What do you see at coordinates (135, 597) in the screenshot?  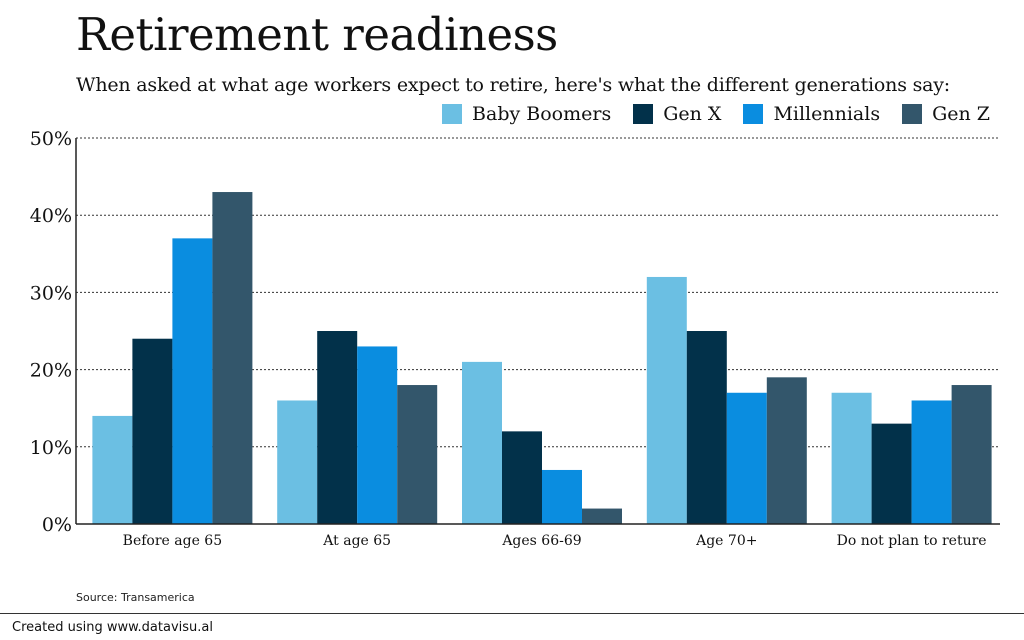 I see `source-note: Source: Transamerica` at bounding box center [135, 597].